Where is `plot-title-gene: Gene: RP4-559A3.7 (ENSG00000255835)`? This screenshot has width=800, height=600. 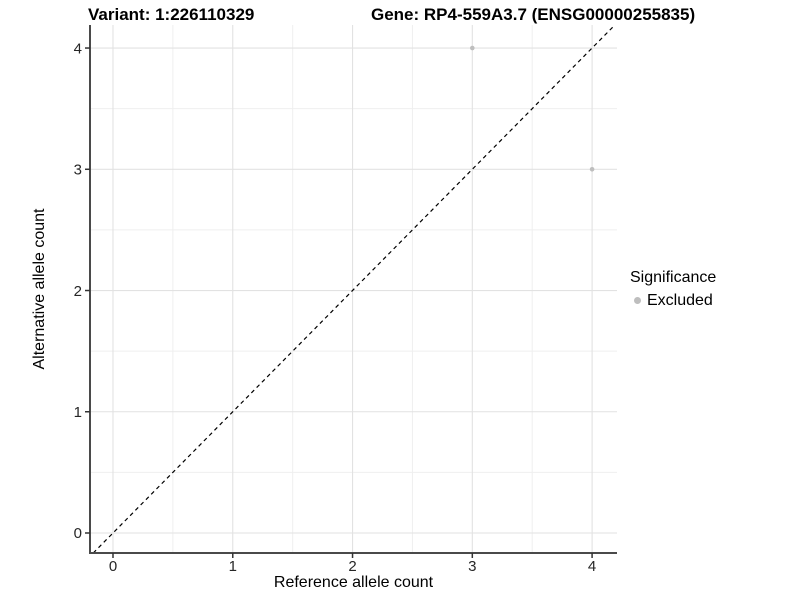 plot-title-gene: Gene: RP4-559A3.7 (ENSG00000255835) is located at coordinates (533, 14).